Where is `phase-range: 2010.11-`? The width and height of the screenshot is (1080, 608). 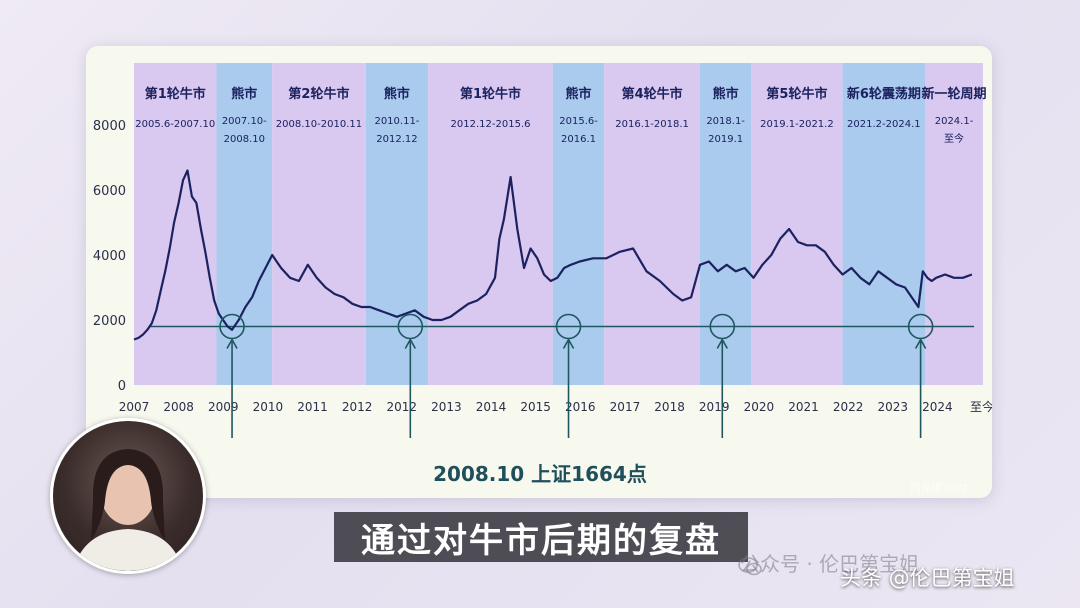 phase-range: 2010.11- is located at coordinates (396, 121).